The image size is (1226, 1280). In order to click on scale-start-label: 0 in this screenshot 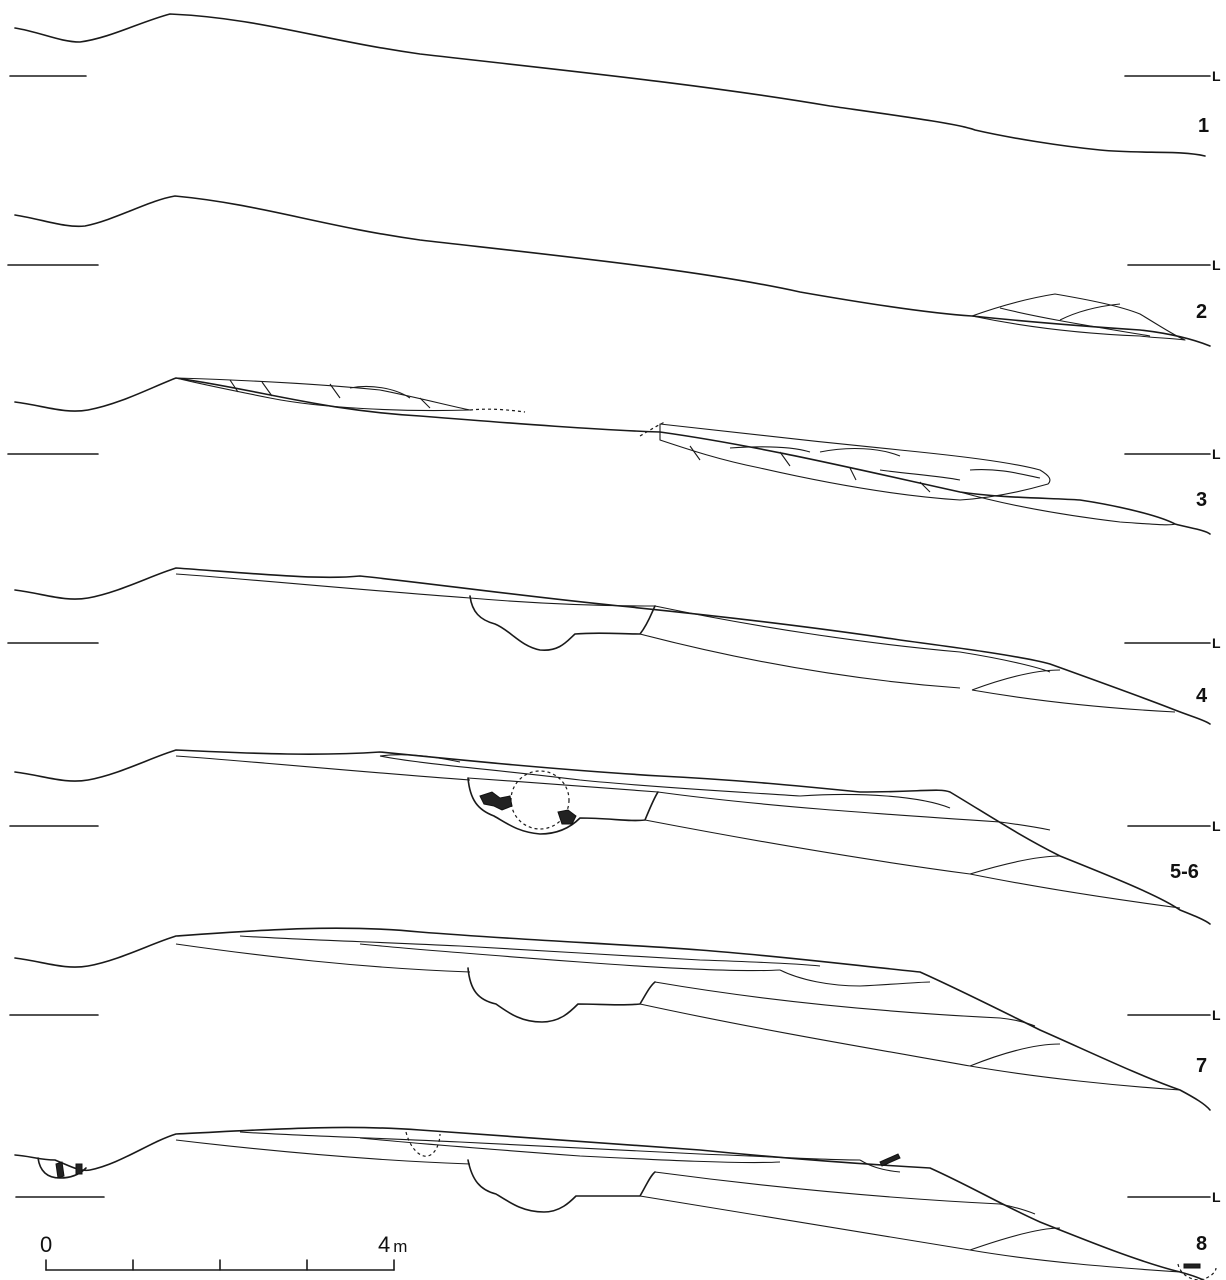, I will do `click(46, 1244)`.